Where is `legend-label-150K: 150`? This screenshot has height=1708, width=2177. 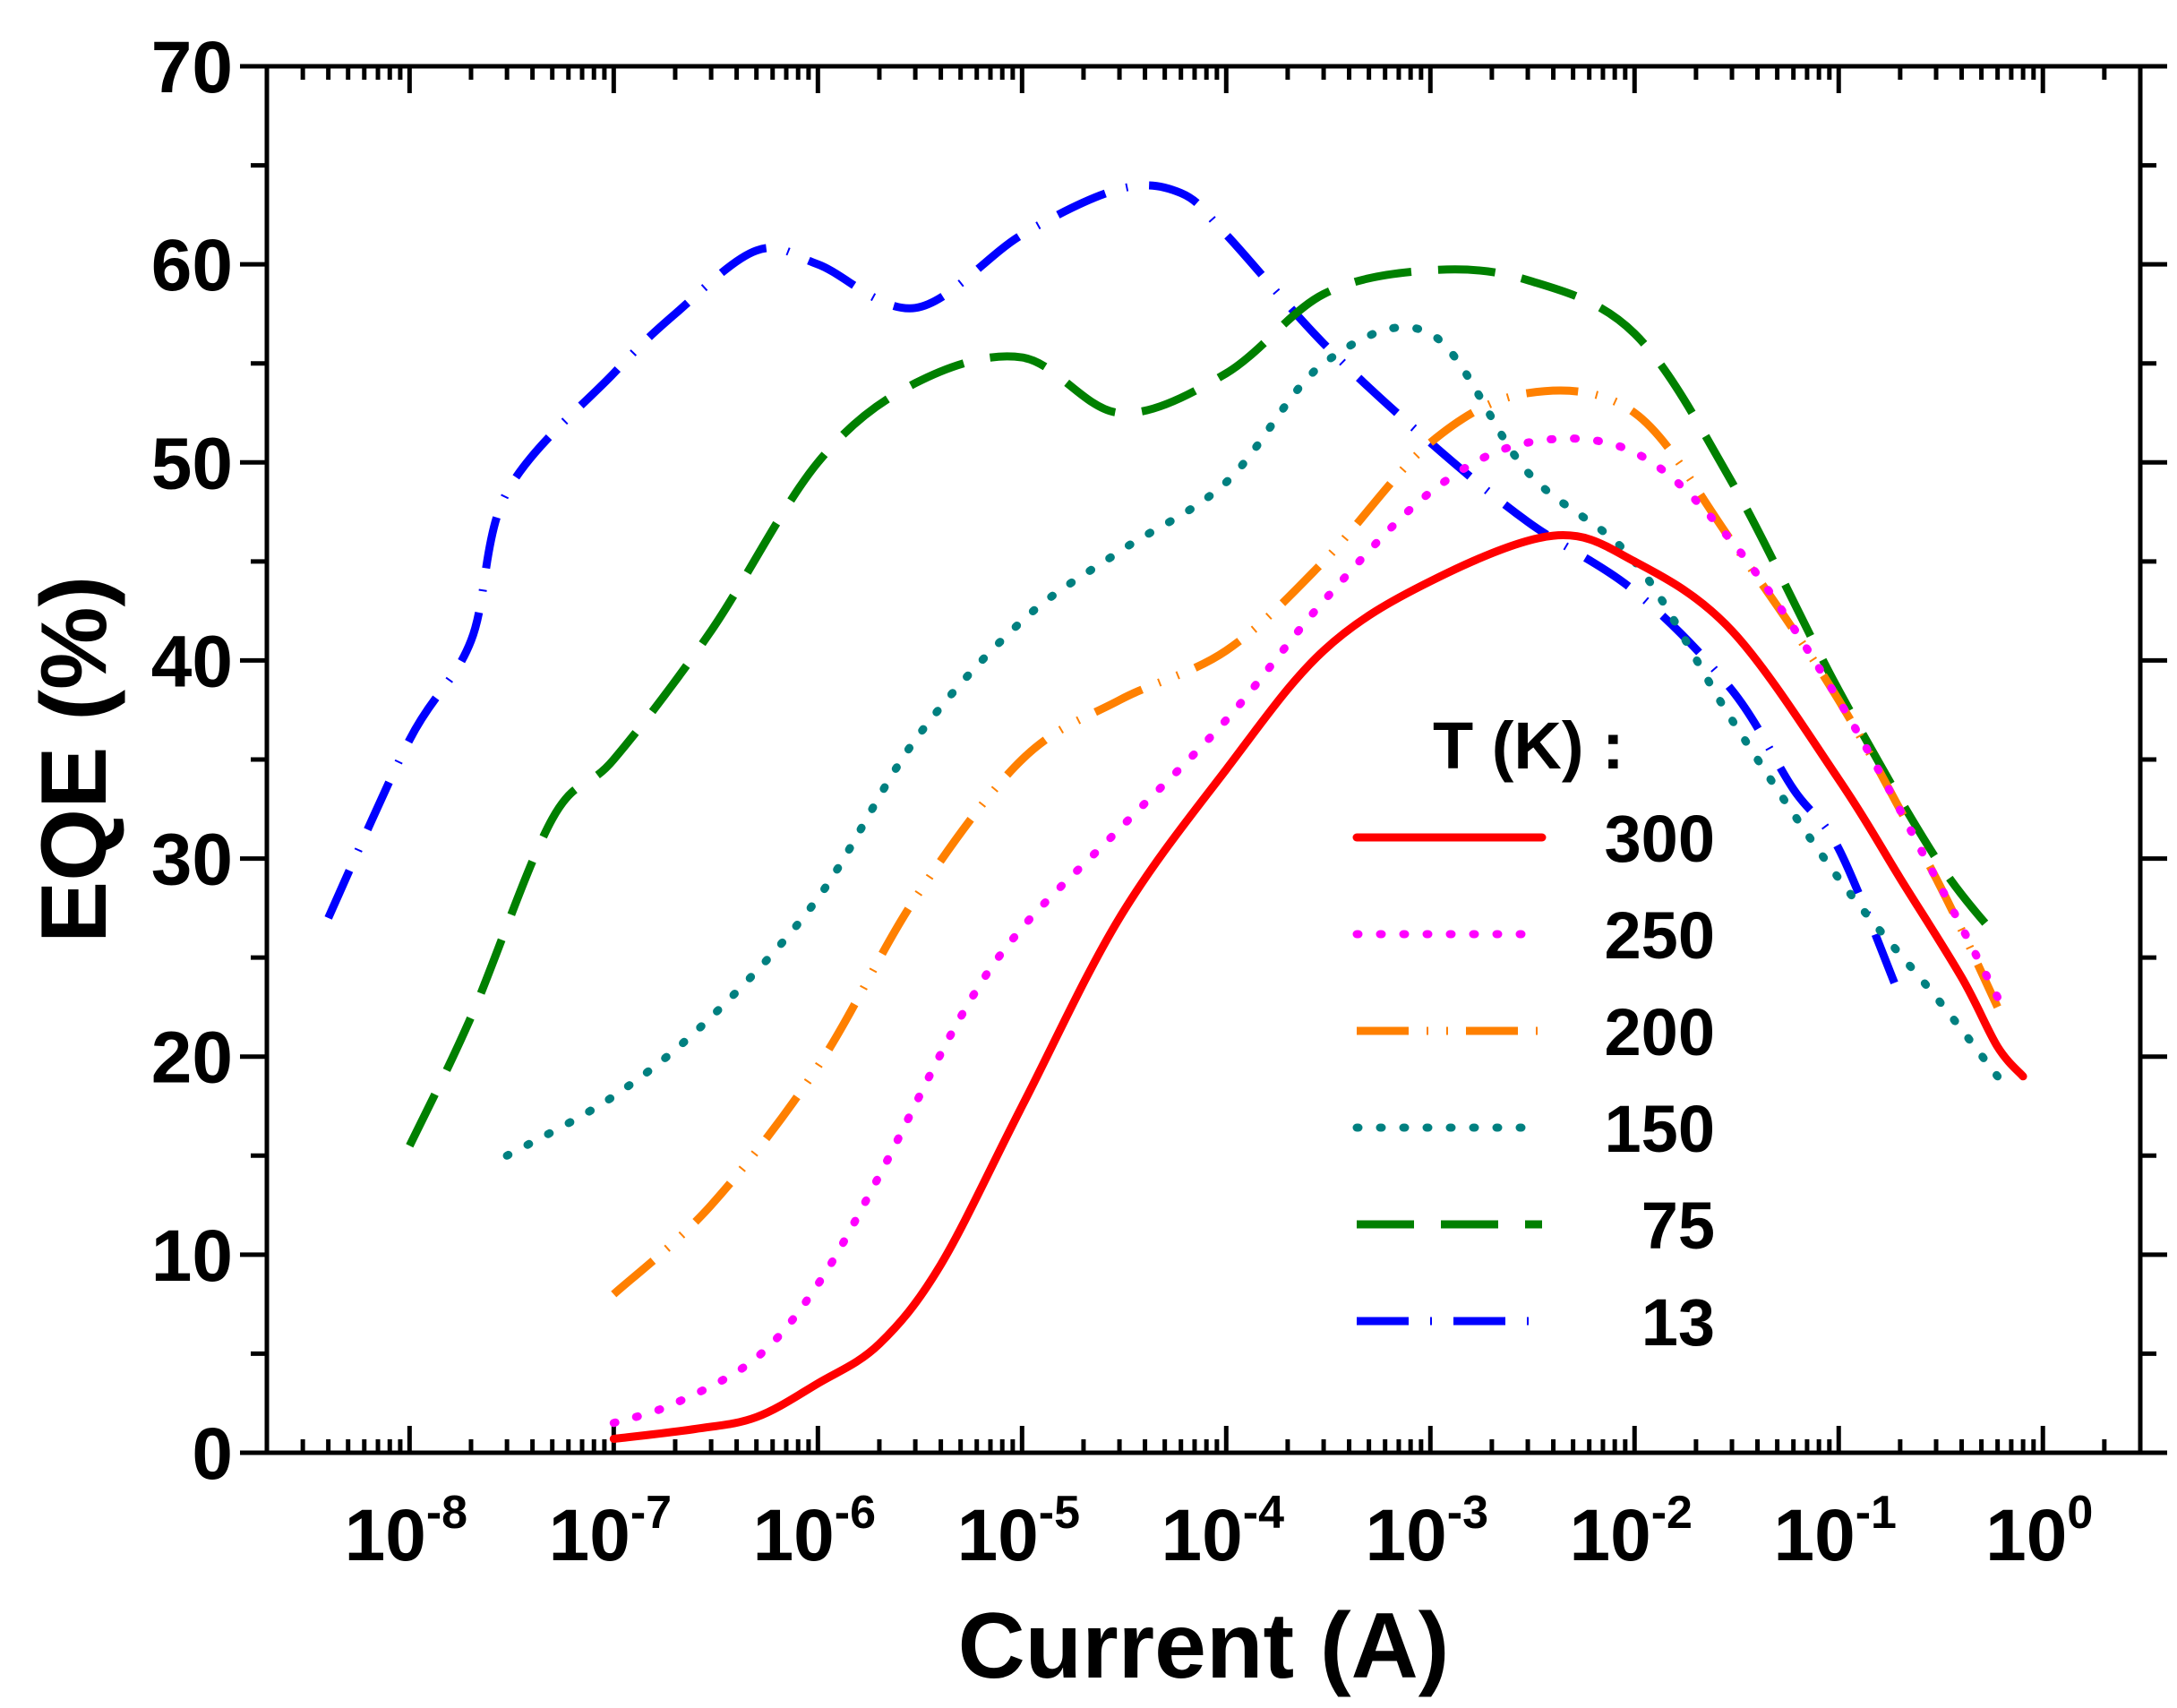
legend-label-150K: 150 is located at coordinates (1660, 1129).